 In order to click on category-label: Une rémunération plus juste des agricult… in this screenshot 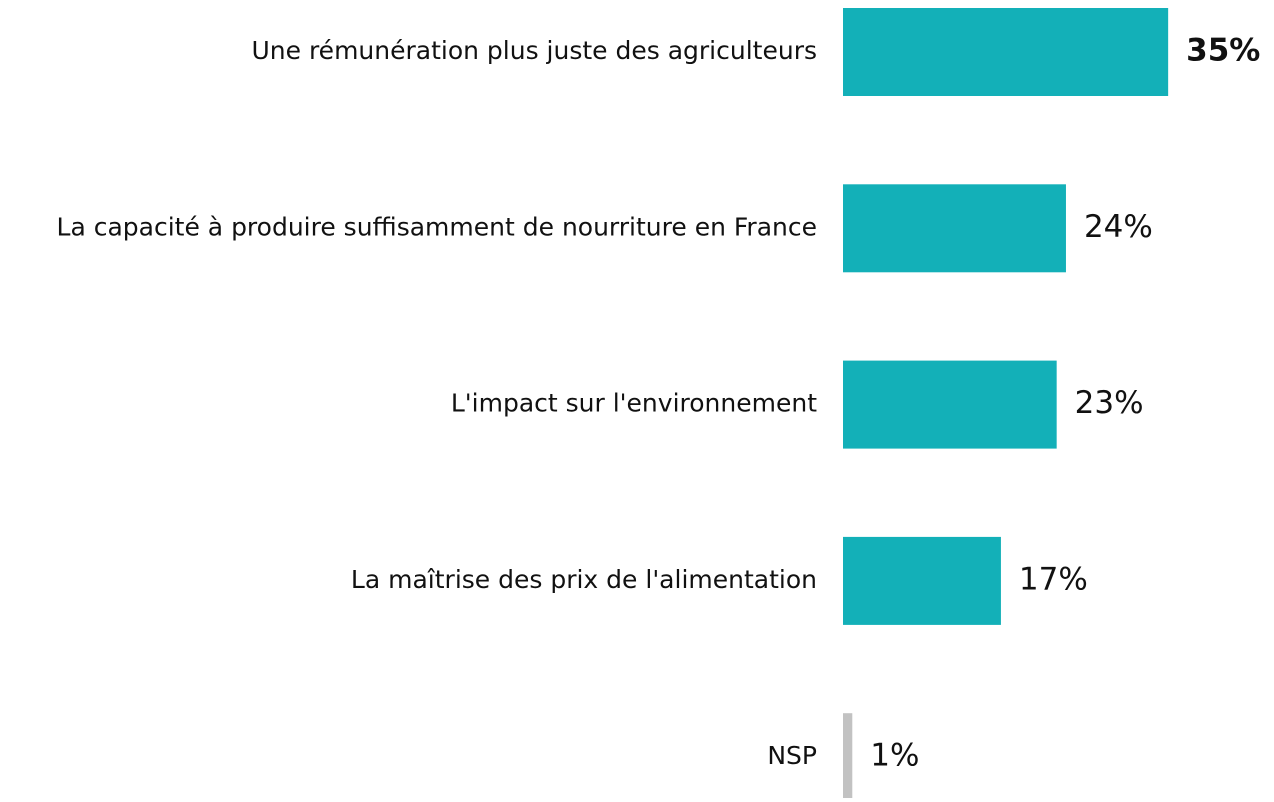, I will do `click(534, 50)`.